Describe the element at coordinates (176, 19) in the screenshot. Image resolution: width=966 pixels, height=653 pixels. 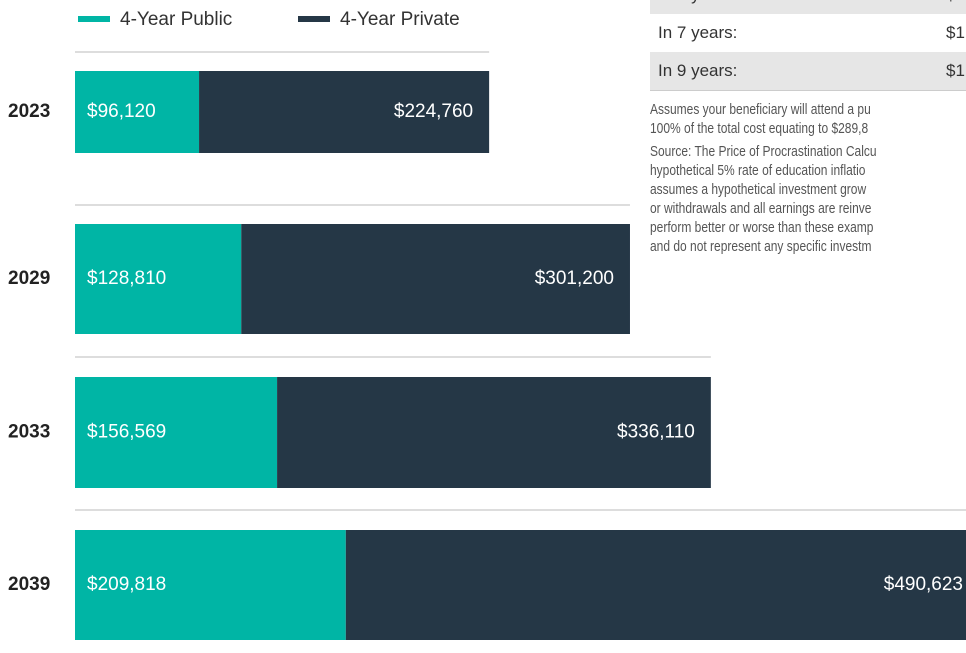
I see `legend-label: 4-Year Public` at that location.